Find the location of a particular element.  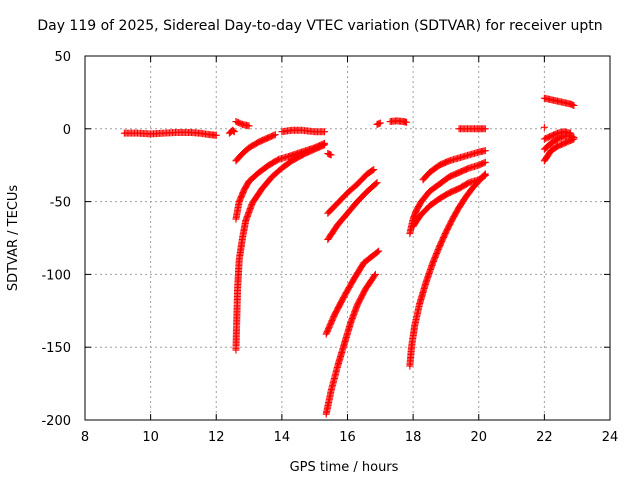

y-tick-label: -200 is located at coordinates (56, 421).